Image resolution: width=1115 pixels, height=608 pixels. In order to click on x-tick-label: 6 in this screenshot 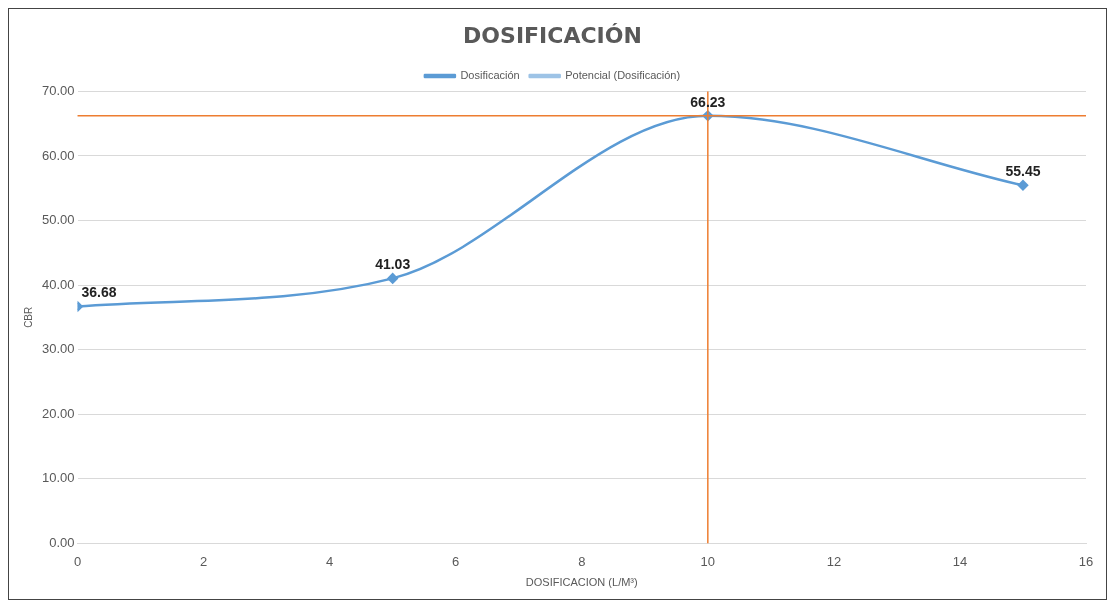, I will do `click(456, 561)`.